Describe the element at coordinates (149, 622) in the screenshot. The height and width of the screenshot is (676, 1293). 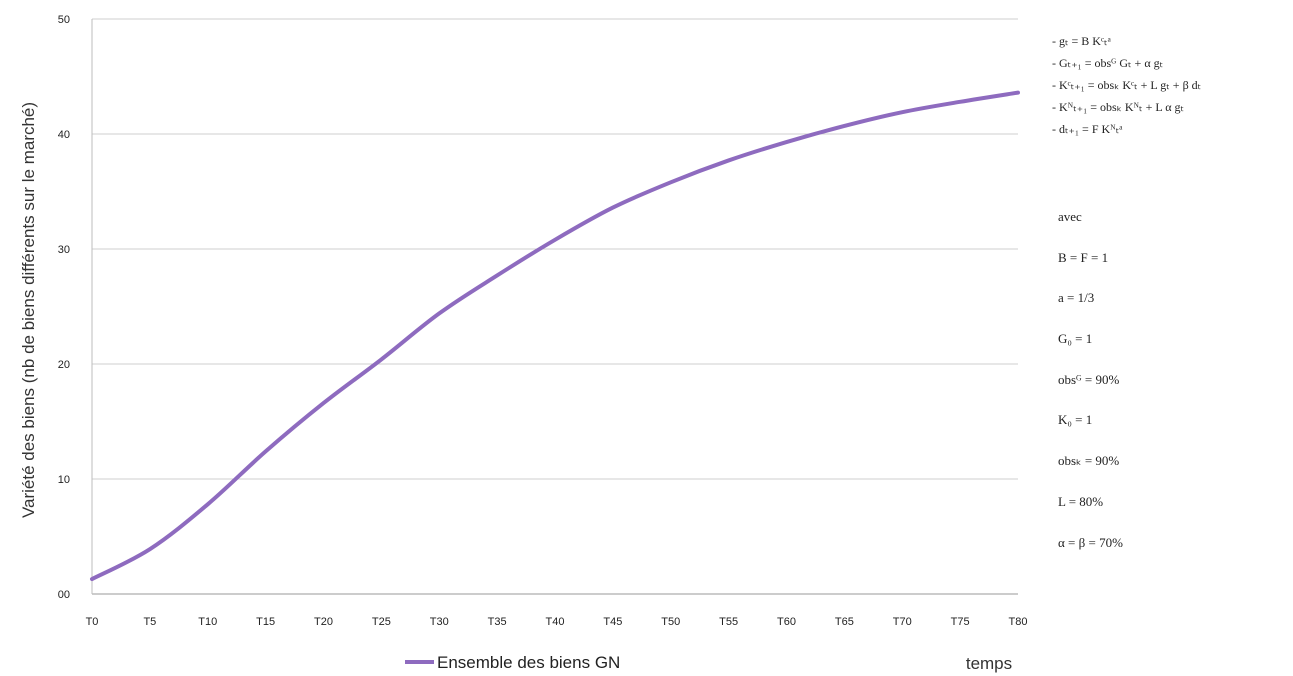
I see `x-tick-label: T5` at that location.